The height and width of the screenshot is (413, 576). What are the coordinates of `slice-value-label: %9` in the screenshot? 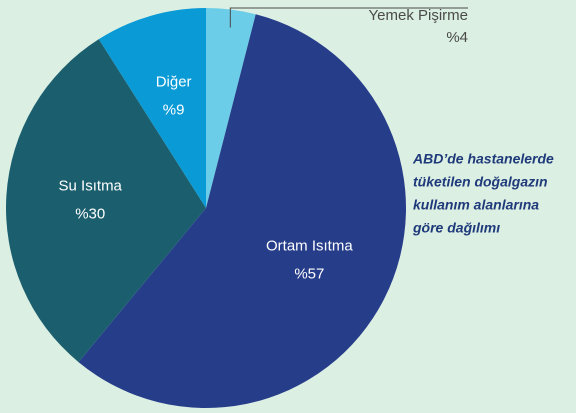 It's located at (174, 110).